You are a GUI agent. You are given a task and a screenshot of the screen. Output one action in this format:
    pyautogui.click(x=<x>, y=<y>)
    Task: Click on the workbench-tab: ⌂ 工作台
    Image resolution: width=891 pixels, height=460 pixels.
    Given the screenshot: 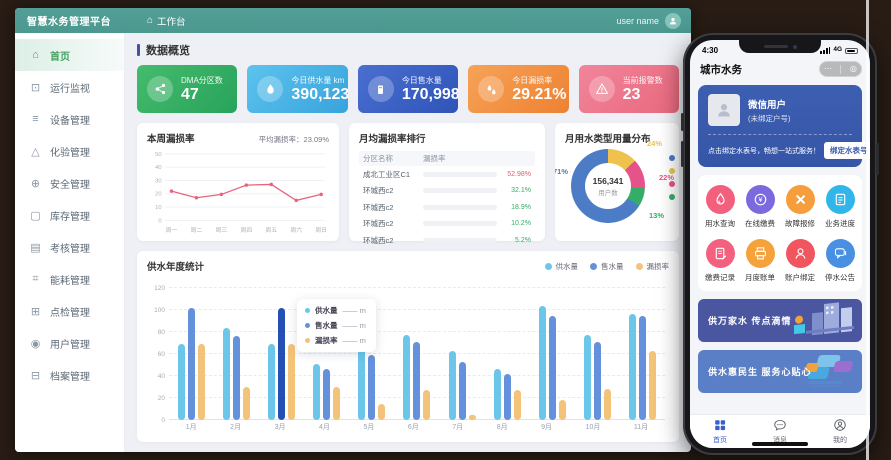 What is the action you would take?
    pyautogui.click(x=166, y=21)
    